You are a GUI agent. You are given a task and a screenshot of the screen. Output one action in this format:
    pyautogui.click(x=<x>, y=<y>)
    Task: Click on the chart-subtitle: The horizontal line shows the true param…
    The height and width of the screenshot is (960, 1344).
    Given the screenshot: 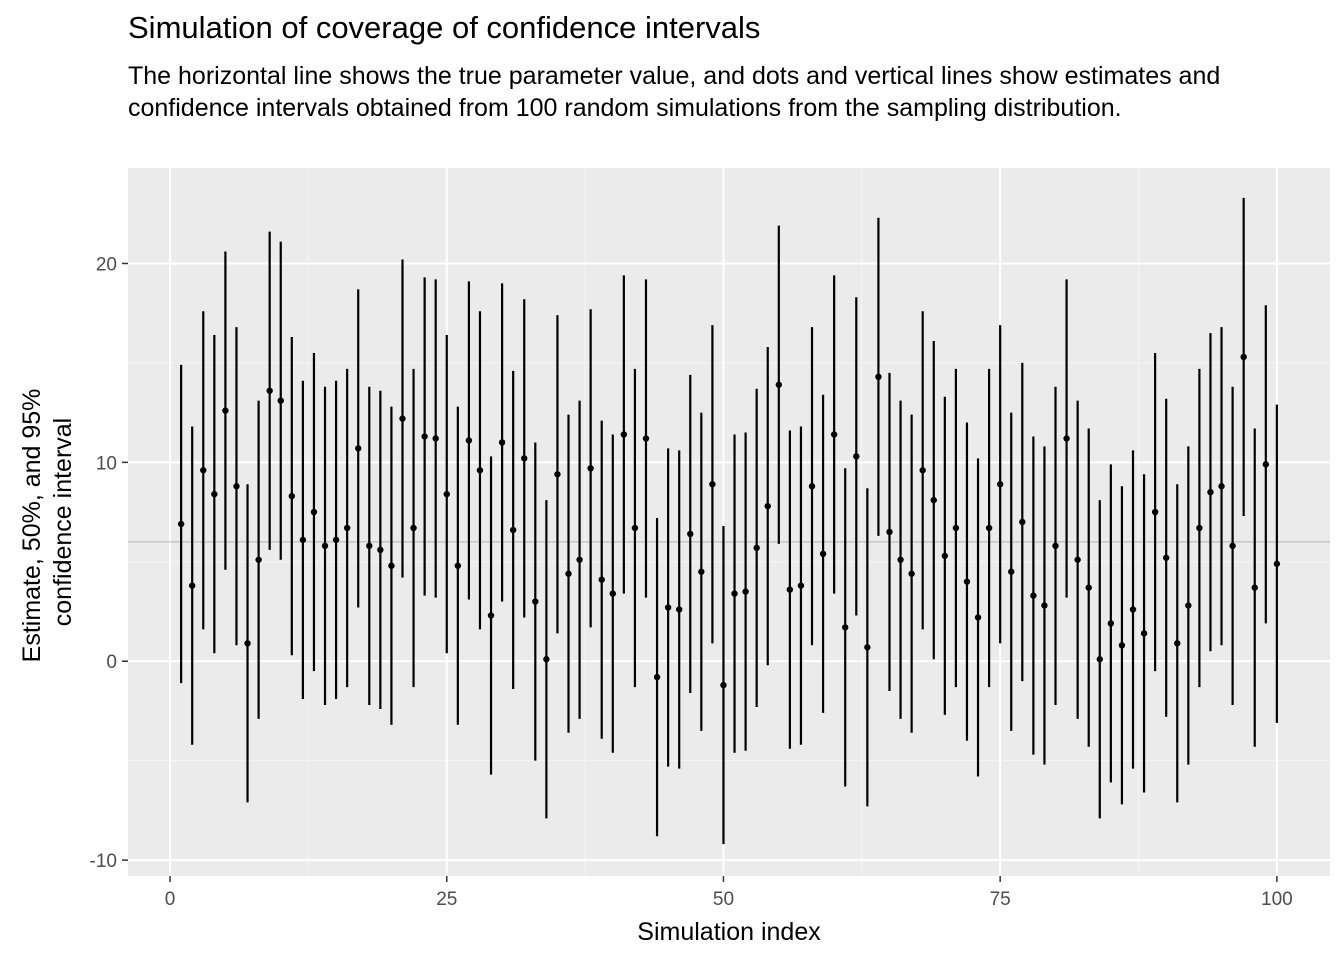 What is the action you would take?
    pyautogui.click(x=674, y=92)
    